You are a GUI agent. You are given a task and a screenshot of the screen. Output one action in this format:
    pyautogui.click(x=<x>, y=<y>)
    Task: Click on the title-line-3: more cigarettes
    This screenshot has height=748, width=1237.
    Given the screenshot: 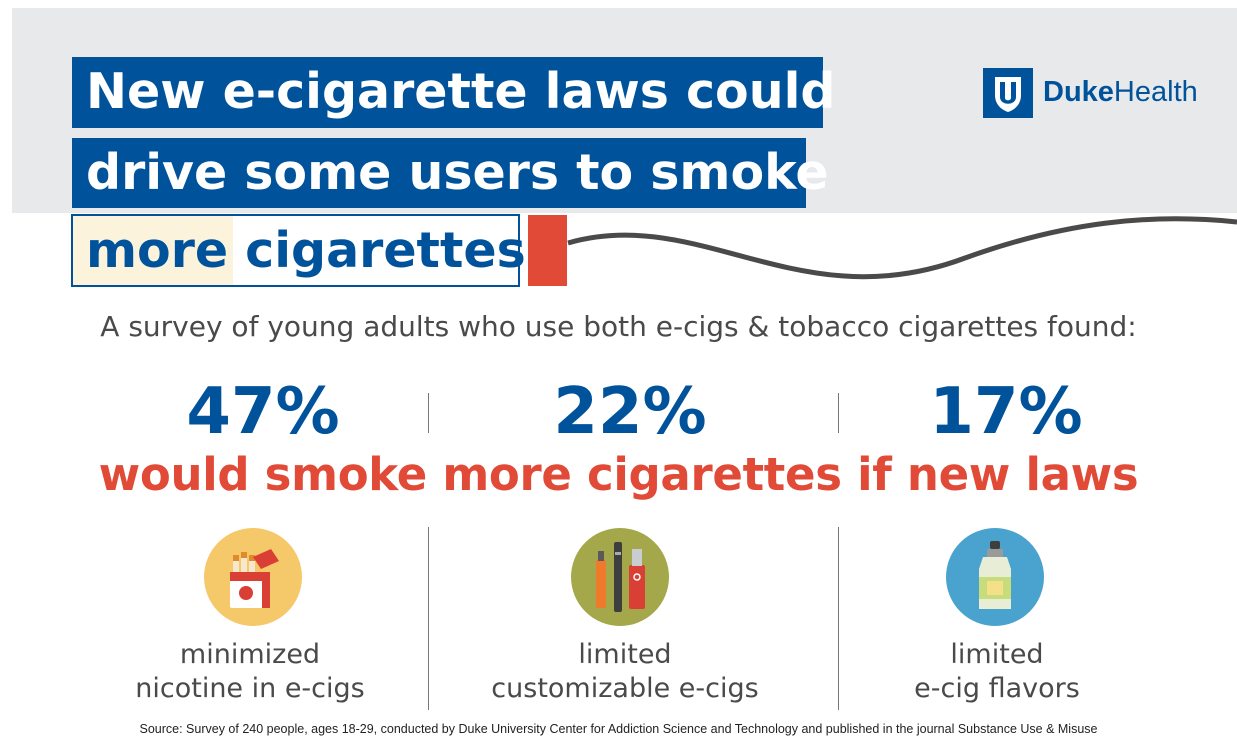 What is the action you would take?
    pyautogui.click(x=306, y=250)
    